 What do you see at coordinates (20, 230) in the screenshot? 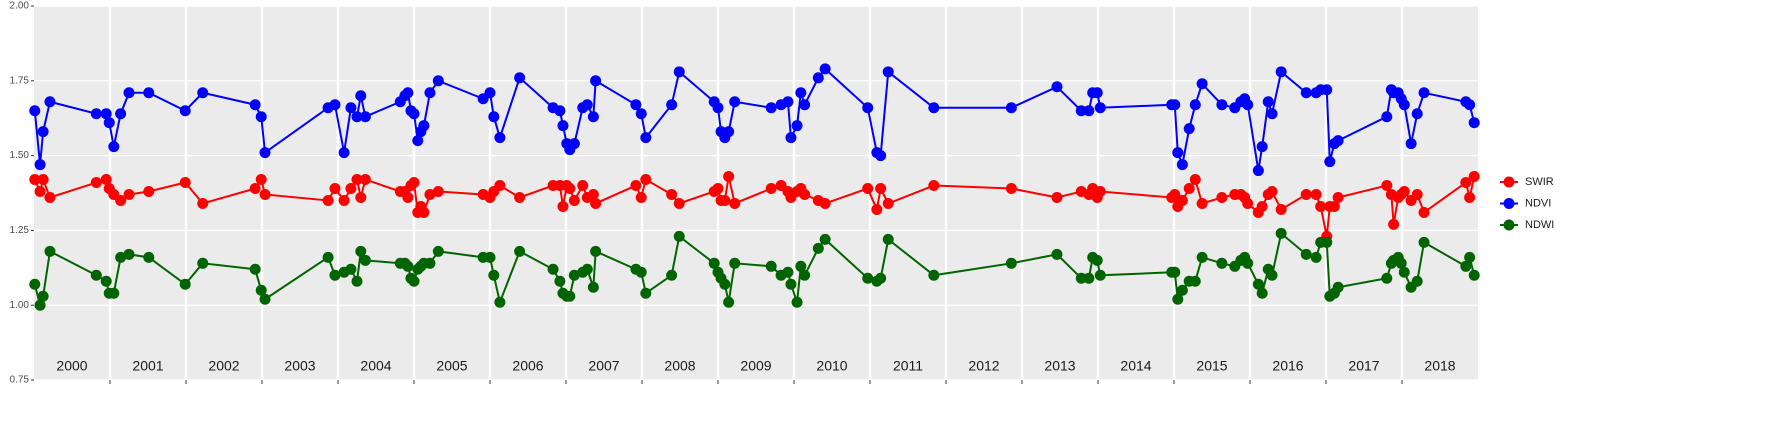
I see `y-tick-label: 1.25` at bounding box center [20, 230].